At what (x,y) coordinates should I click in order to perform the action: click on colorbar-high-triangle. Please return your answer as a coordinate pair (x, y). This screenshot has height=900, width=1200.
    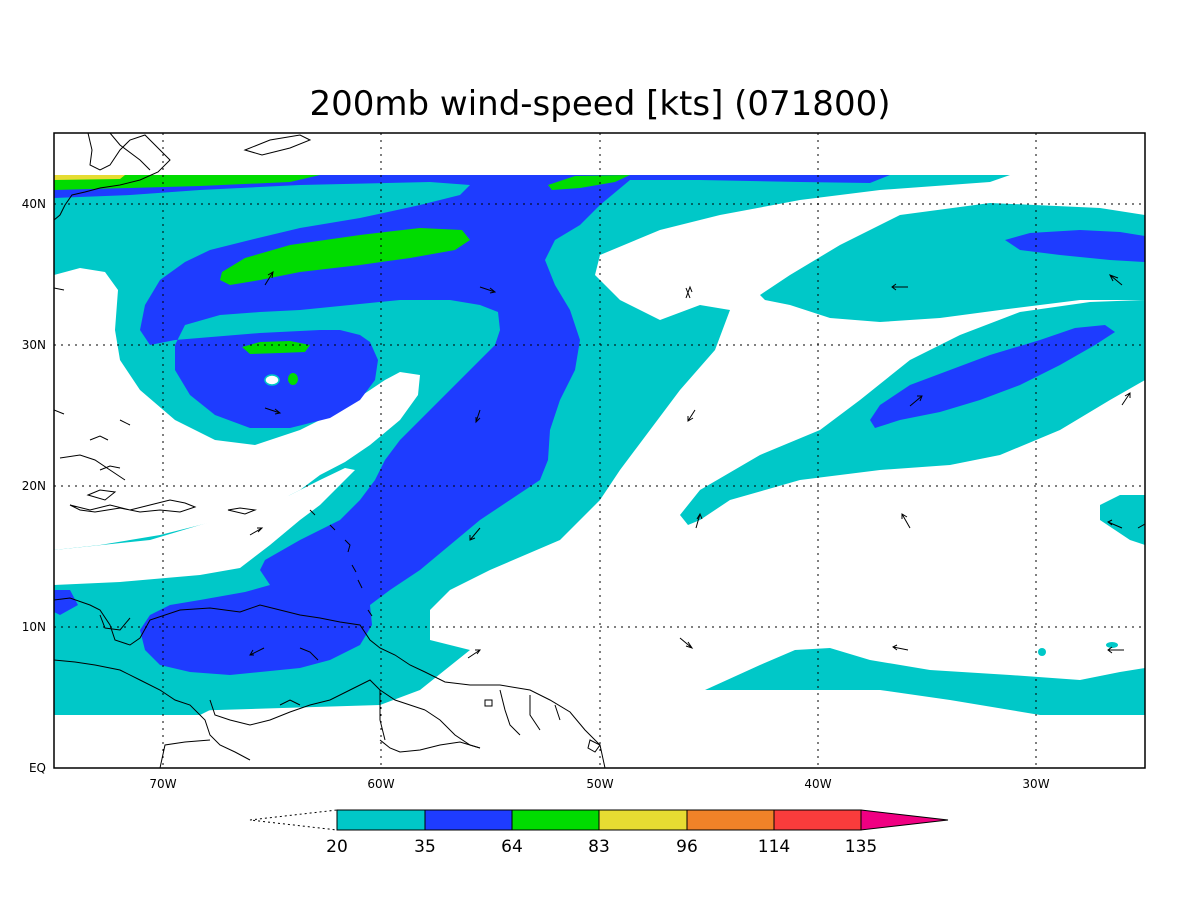
    Looking at the image, I should click on (904, 820).